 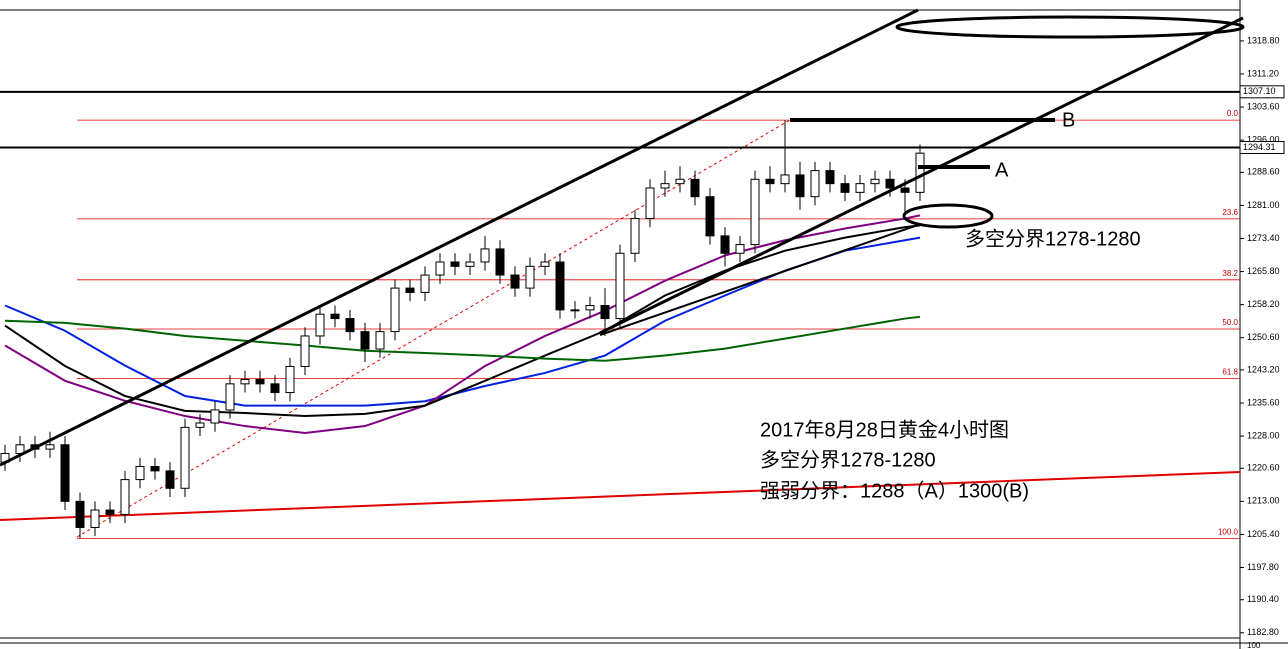 I want to click on y-tick-label: 1190.40, so click(x=1263, y=599).